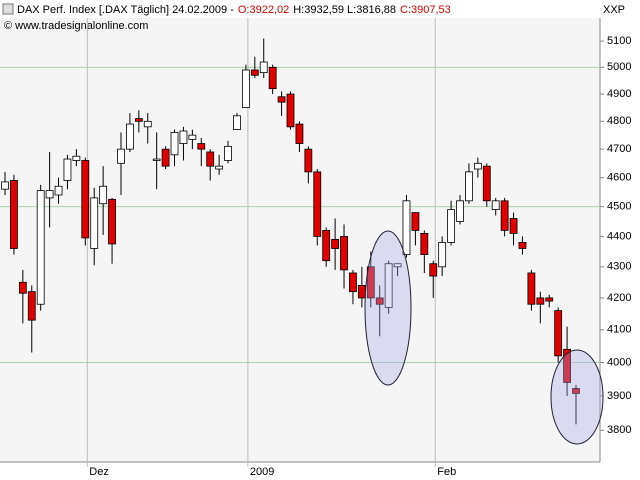 The width and height of the screenshot is (640, 480). What do you see at coordinates (619, 396) in the screenshot?
I see `y-tick-label: 3900` at bounding box center [619, 396].